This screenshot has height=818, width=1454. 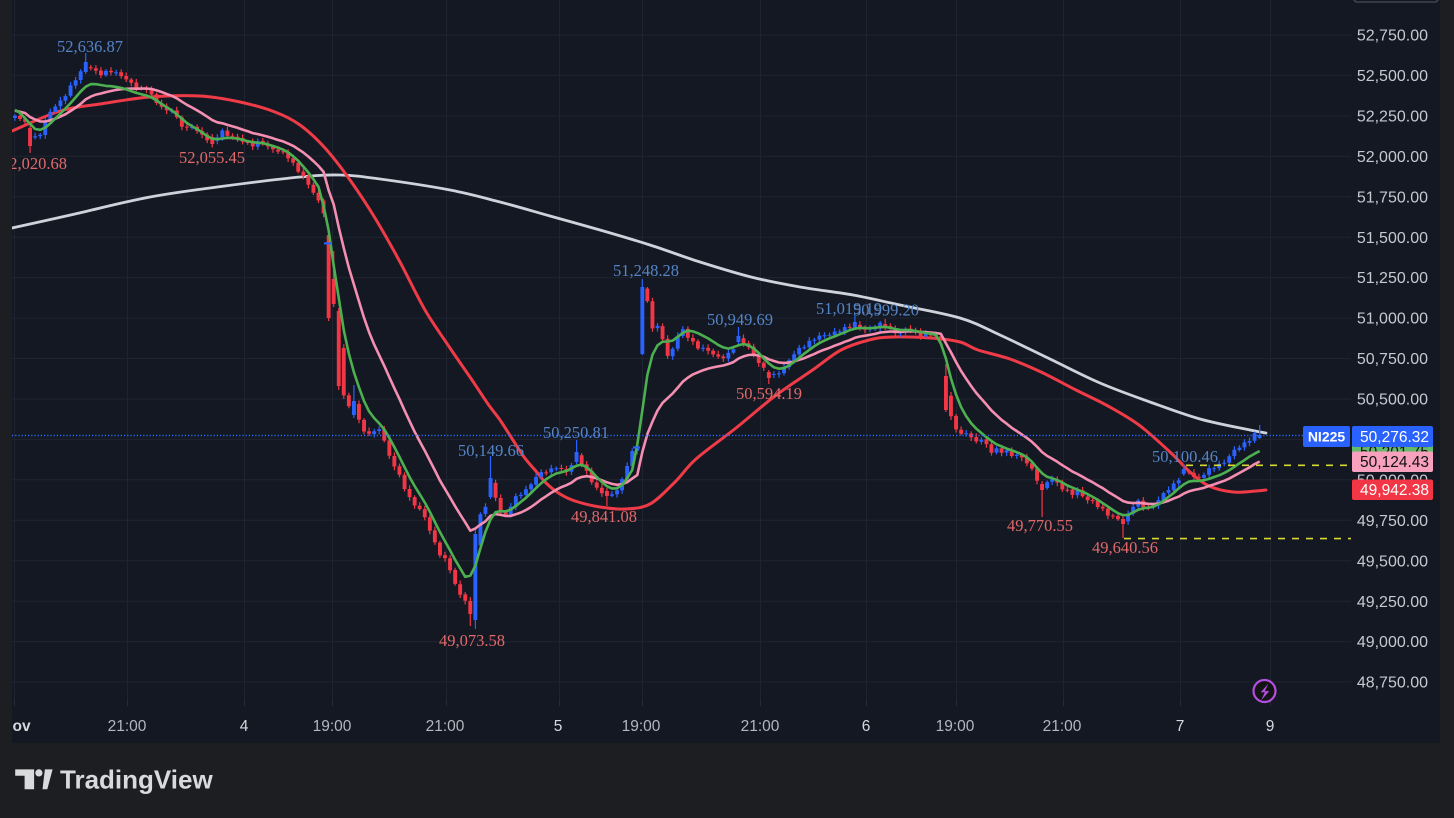 What do you see at coordinates (136, 780) in the screenshot?
I see `svg-text: TradingView` at bounding box center [136, 780].